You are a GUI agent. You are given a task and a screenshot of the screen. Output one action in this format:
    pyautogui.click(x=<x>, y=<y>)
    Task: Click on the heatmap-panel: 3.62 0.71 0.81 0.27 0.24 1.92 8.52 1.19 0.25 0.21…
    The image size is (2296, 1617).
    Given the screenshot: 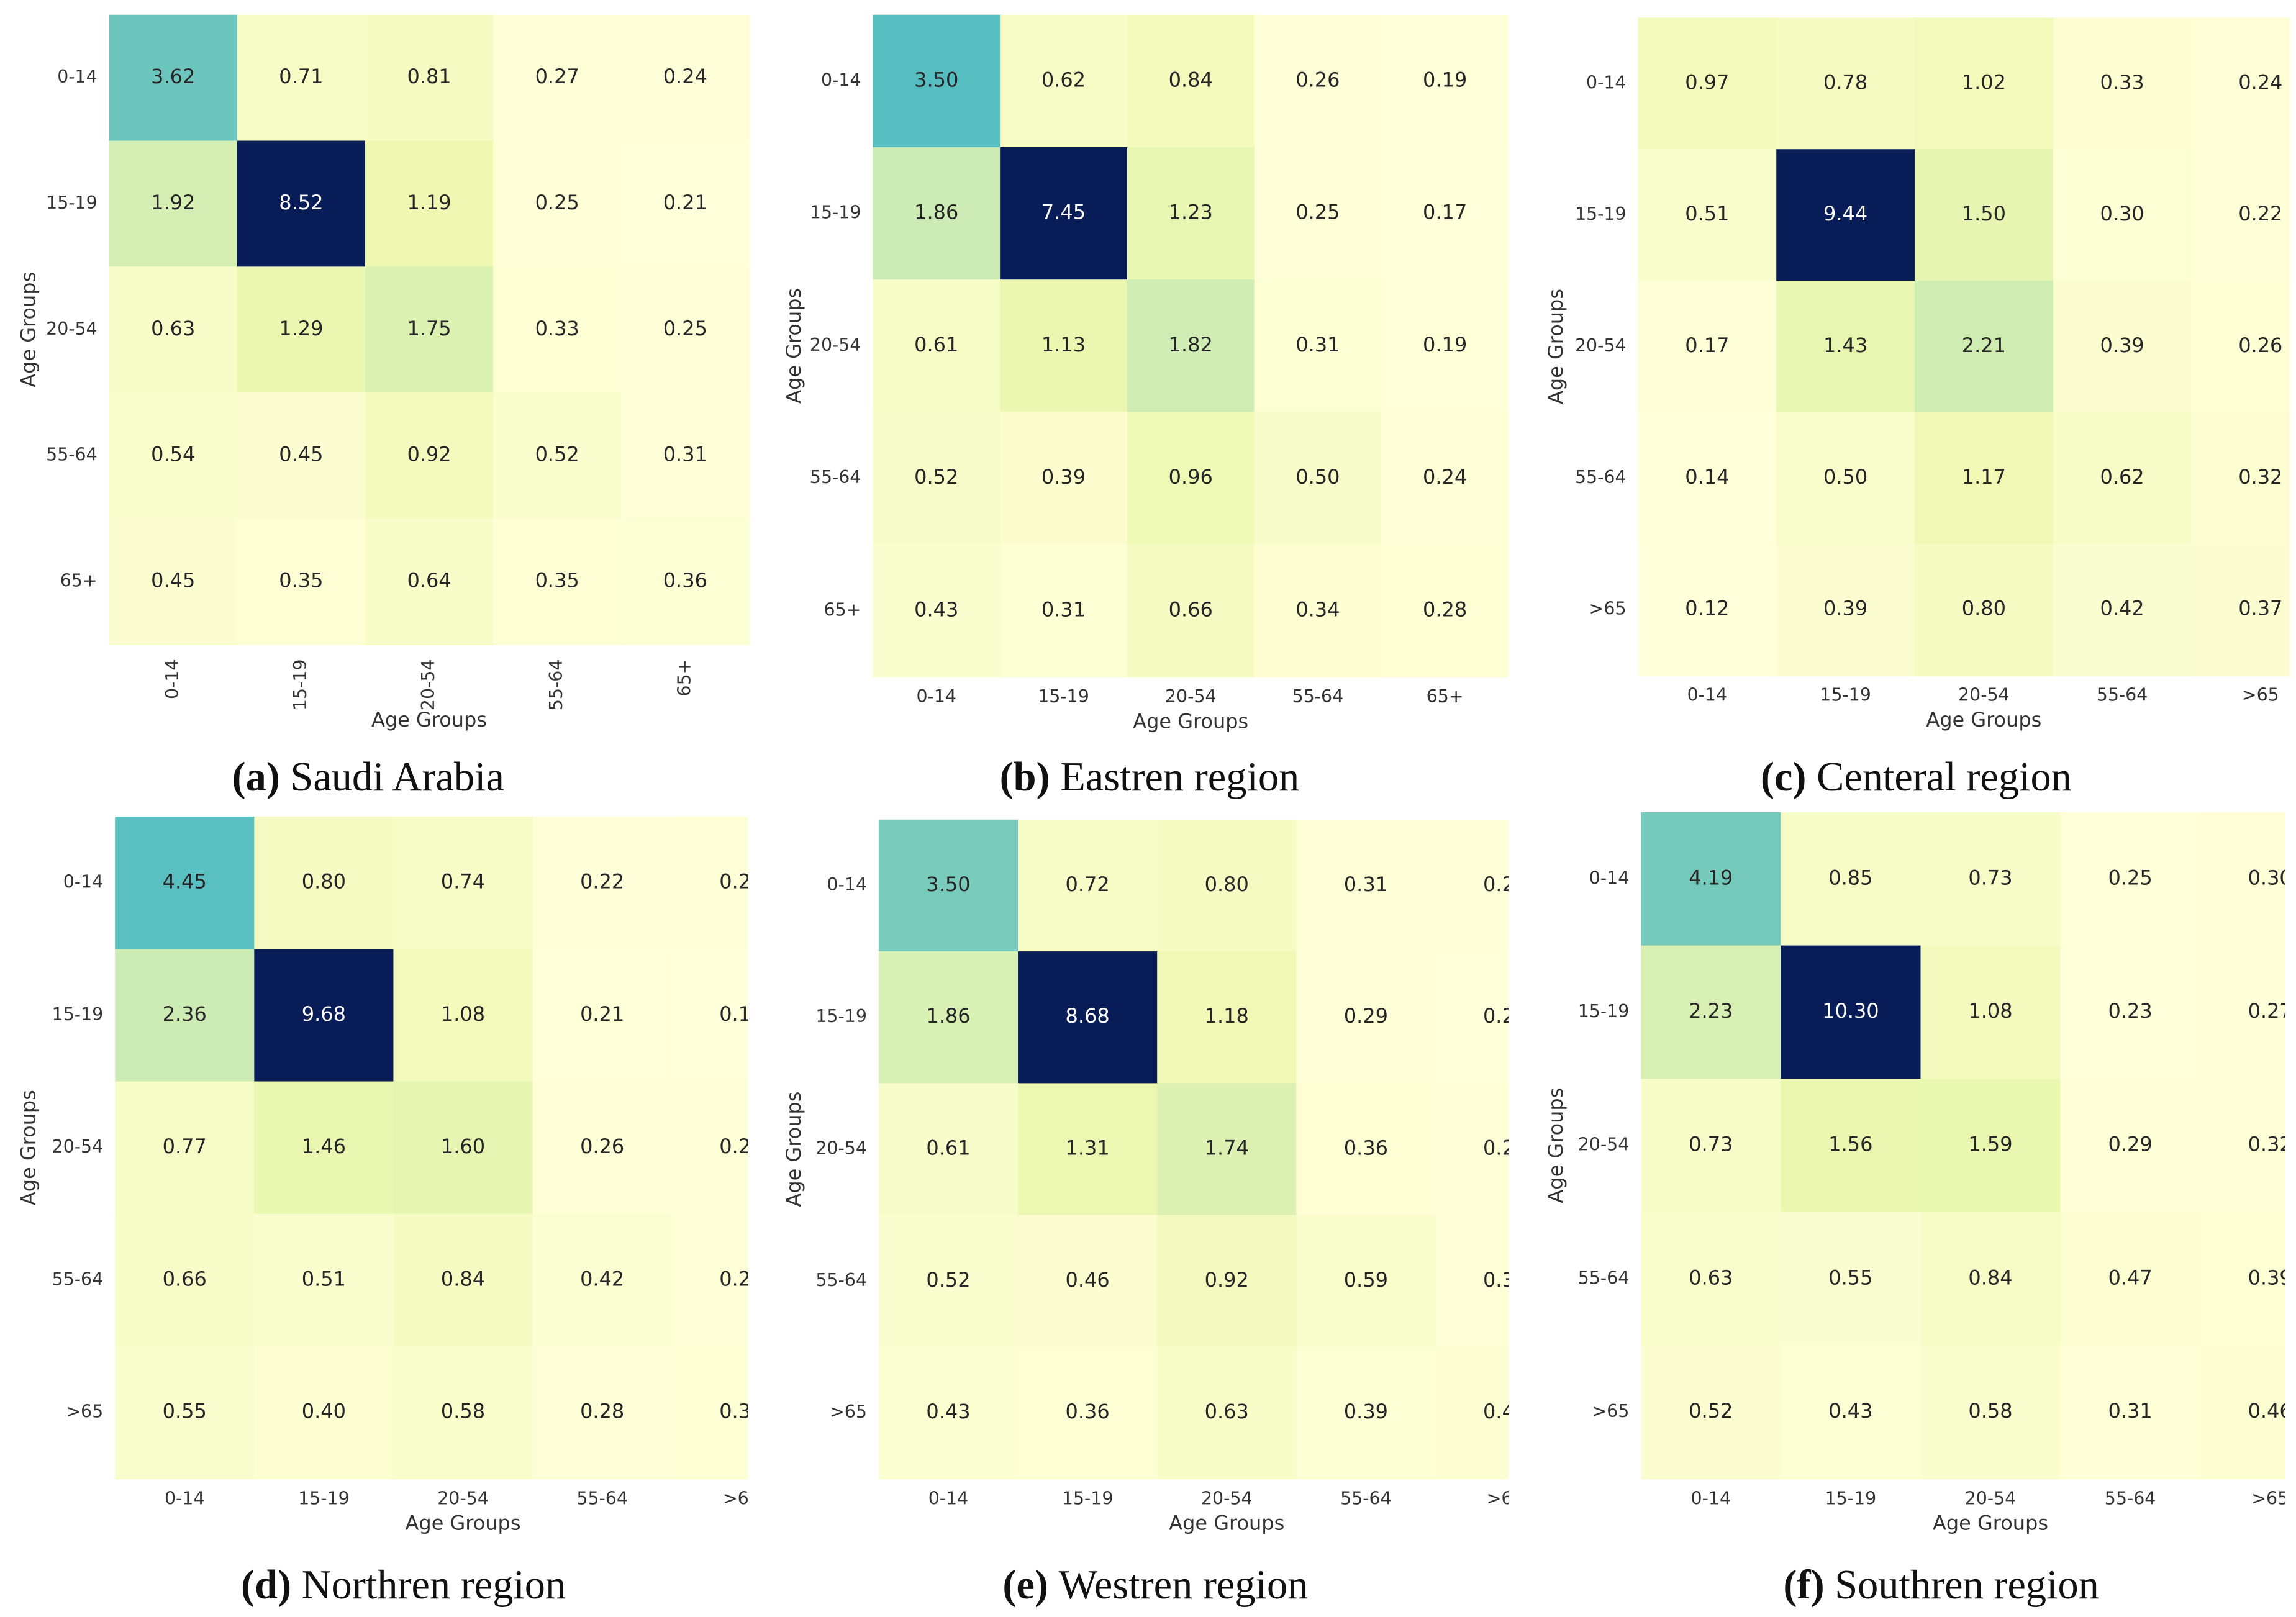 What is the action you would take?
    pyautogui.click(x=383, y=373)
    